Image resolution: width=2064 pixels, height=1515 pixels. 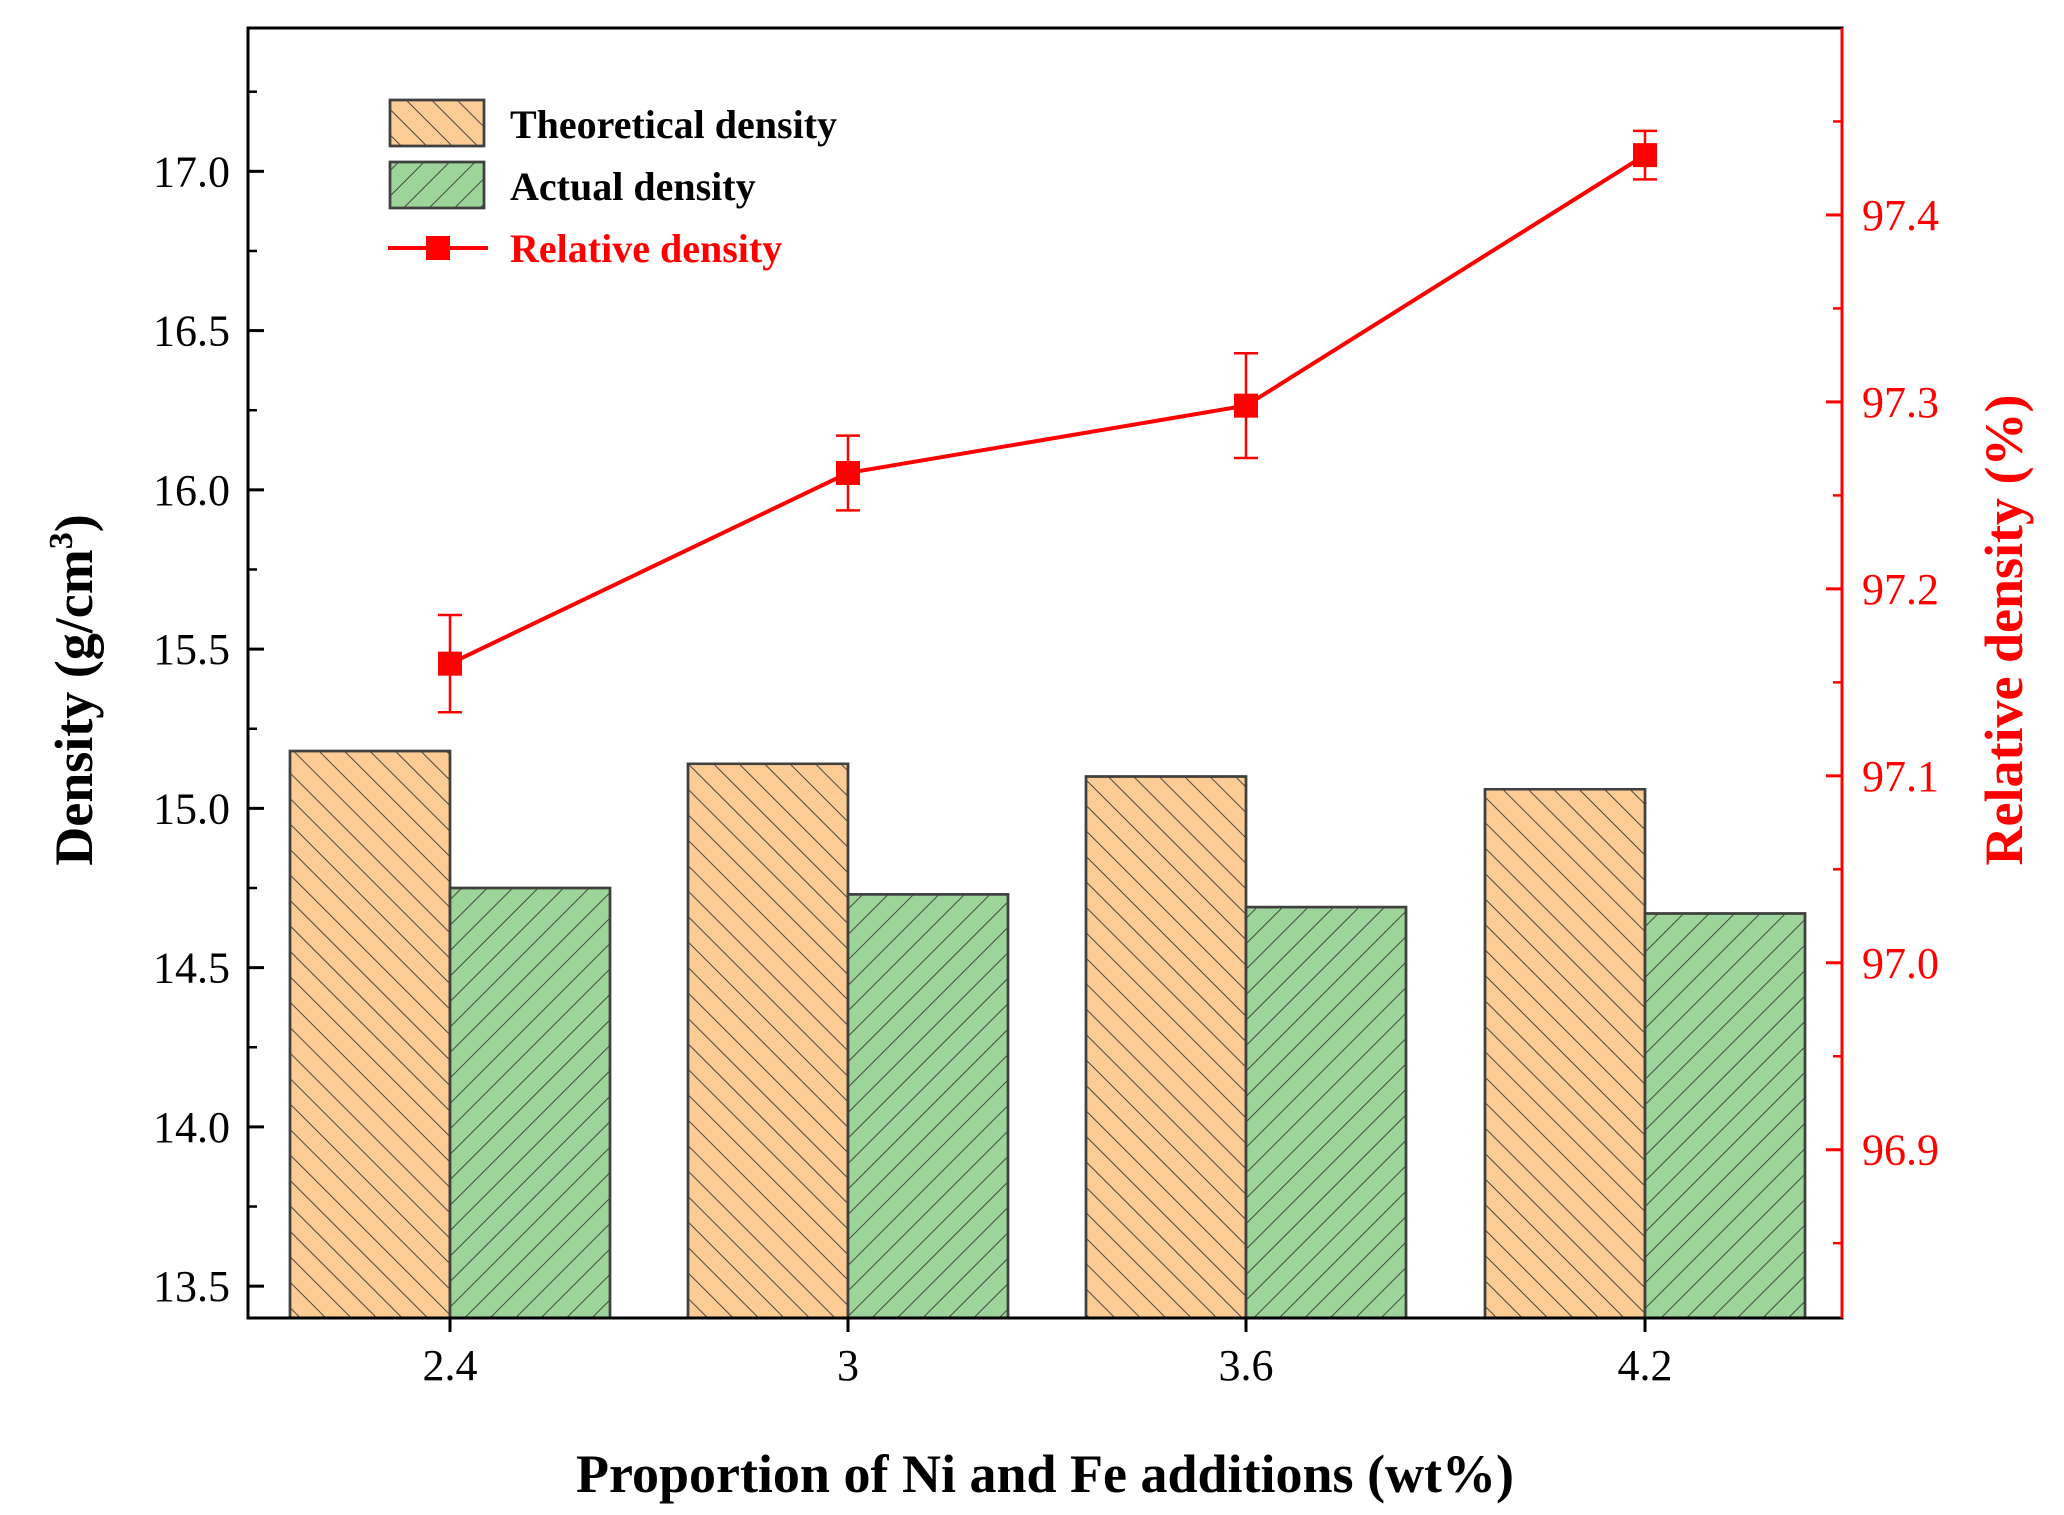 What do you see at coordinates (450, 663) in the screenshot?
I see `relative-density-point-2.4` at bounding box center [450, 663].